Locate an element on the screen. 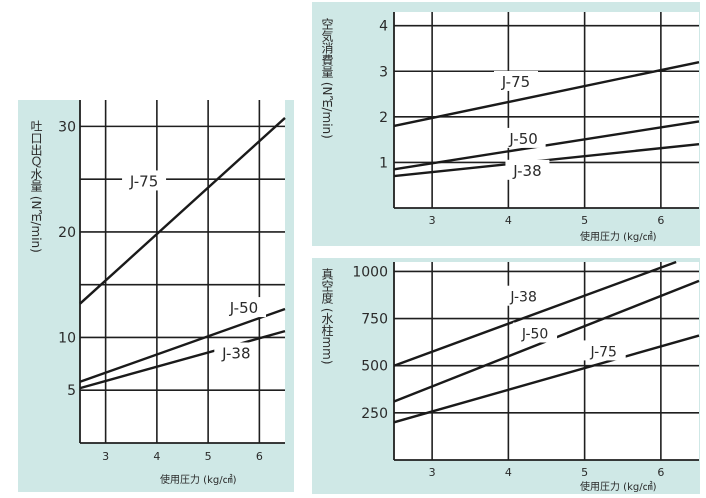 This screenshot has width=706, height=498. top-right-y-tick-label: 2 is located at coordinates (383, 118).